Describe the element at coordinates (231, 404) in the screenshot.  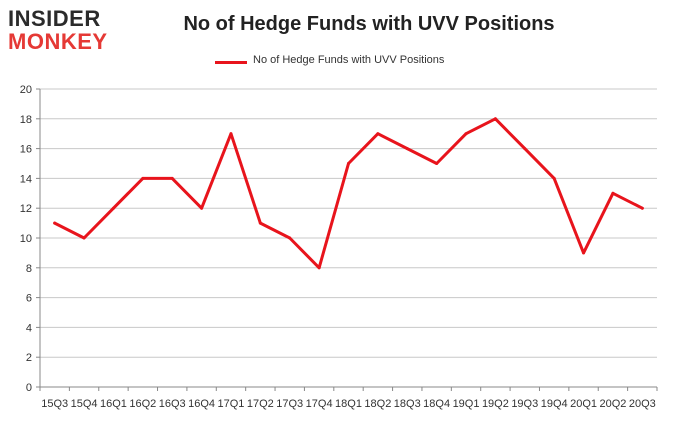
I see `x-tick-label: 17Q1` at that location.